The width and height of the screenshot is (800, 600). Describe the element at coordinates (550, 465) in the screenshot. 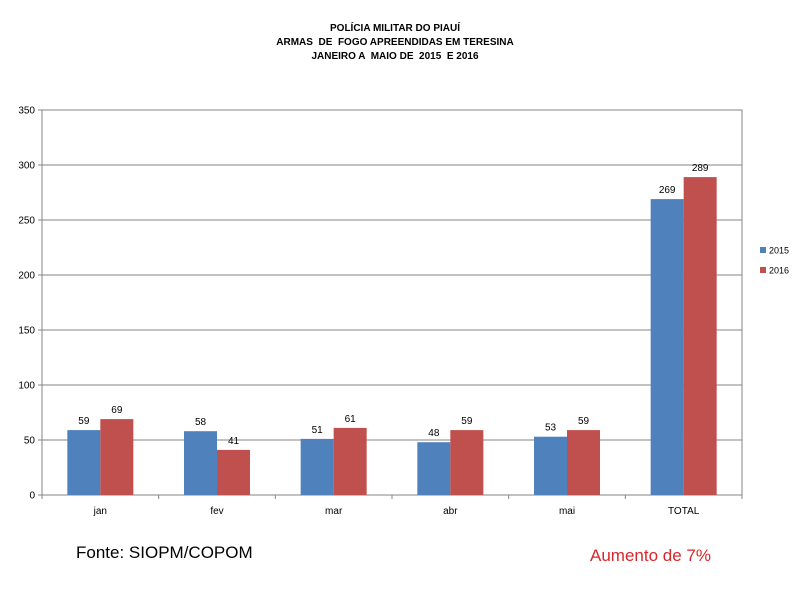

I see `bar-2015-mai` at that location.